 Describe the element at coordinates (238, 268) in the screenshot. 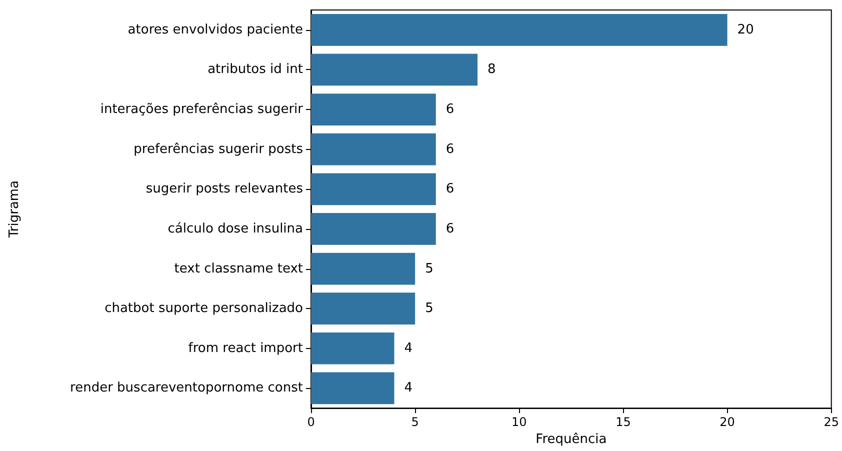

I see `y-tick-label: text classname text` at that location.